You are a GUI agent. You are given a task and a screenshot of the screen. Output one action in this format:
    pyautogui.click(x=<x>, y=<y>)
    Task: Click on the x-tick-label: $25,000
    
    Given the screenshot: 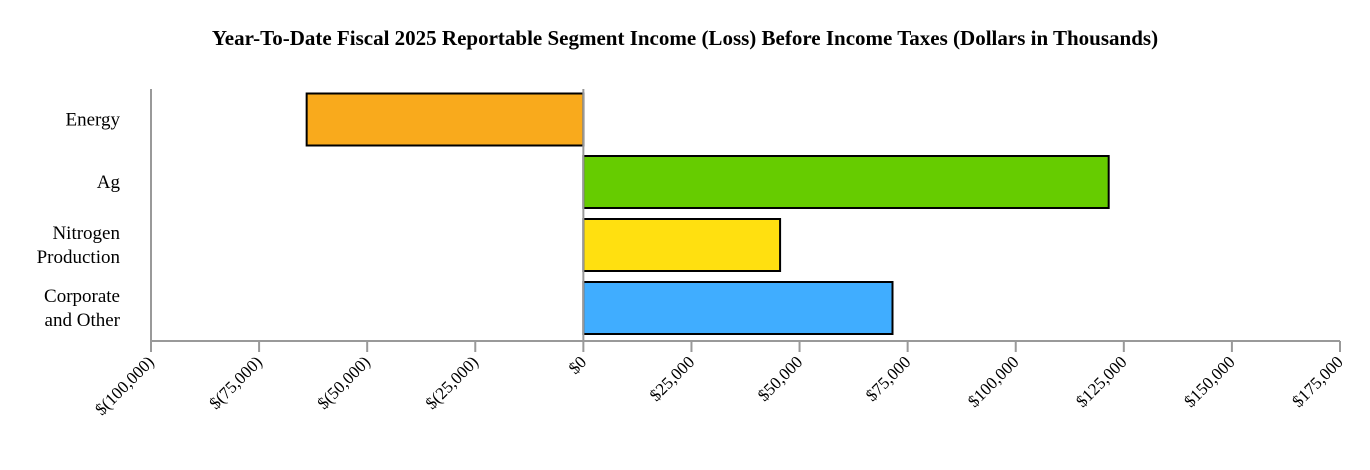 What is the action you would take?
    pyautogui.click(x=672, y=378)
    